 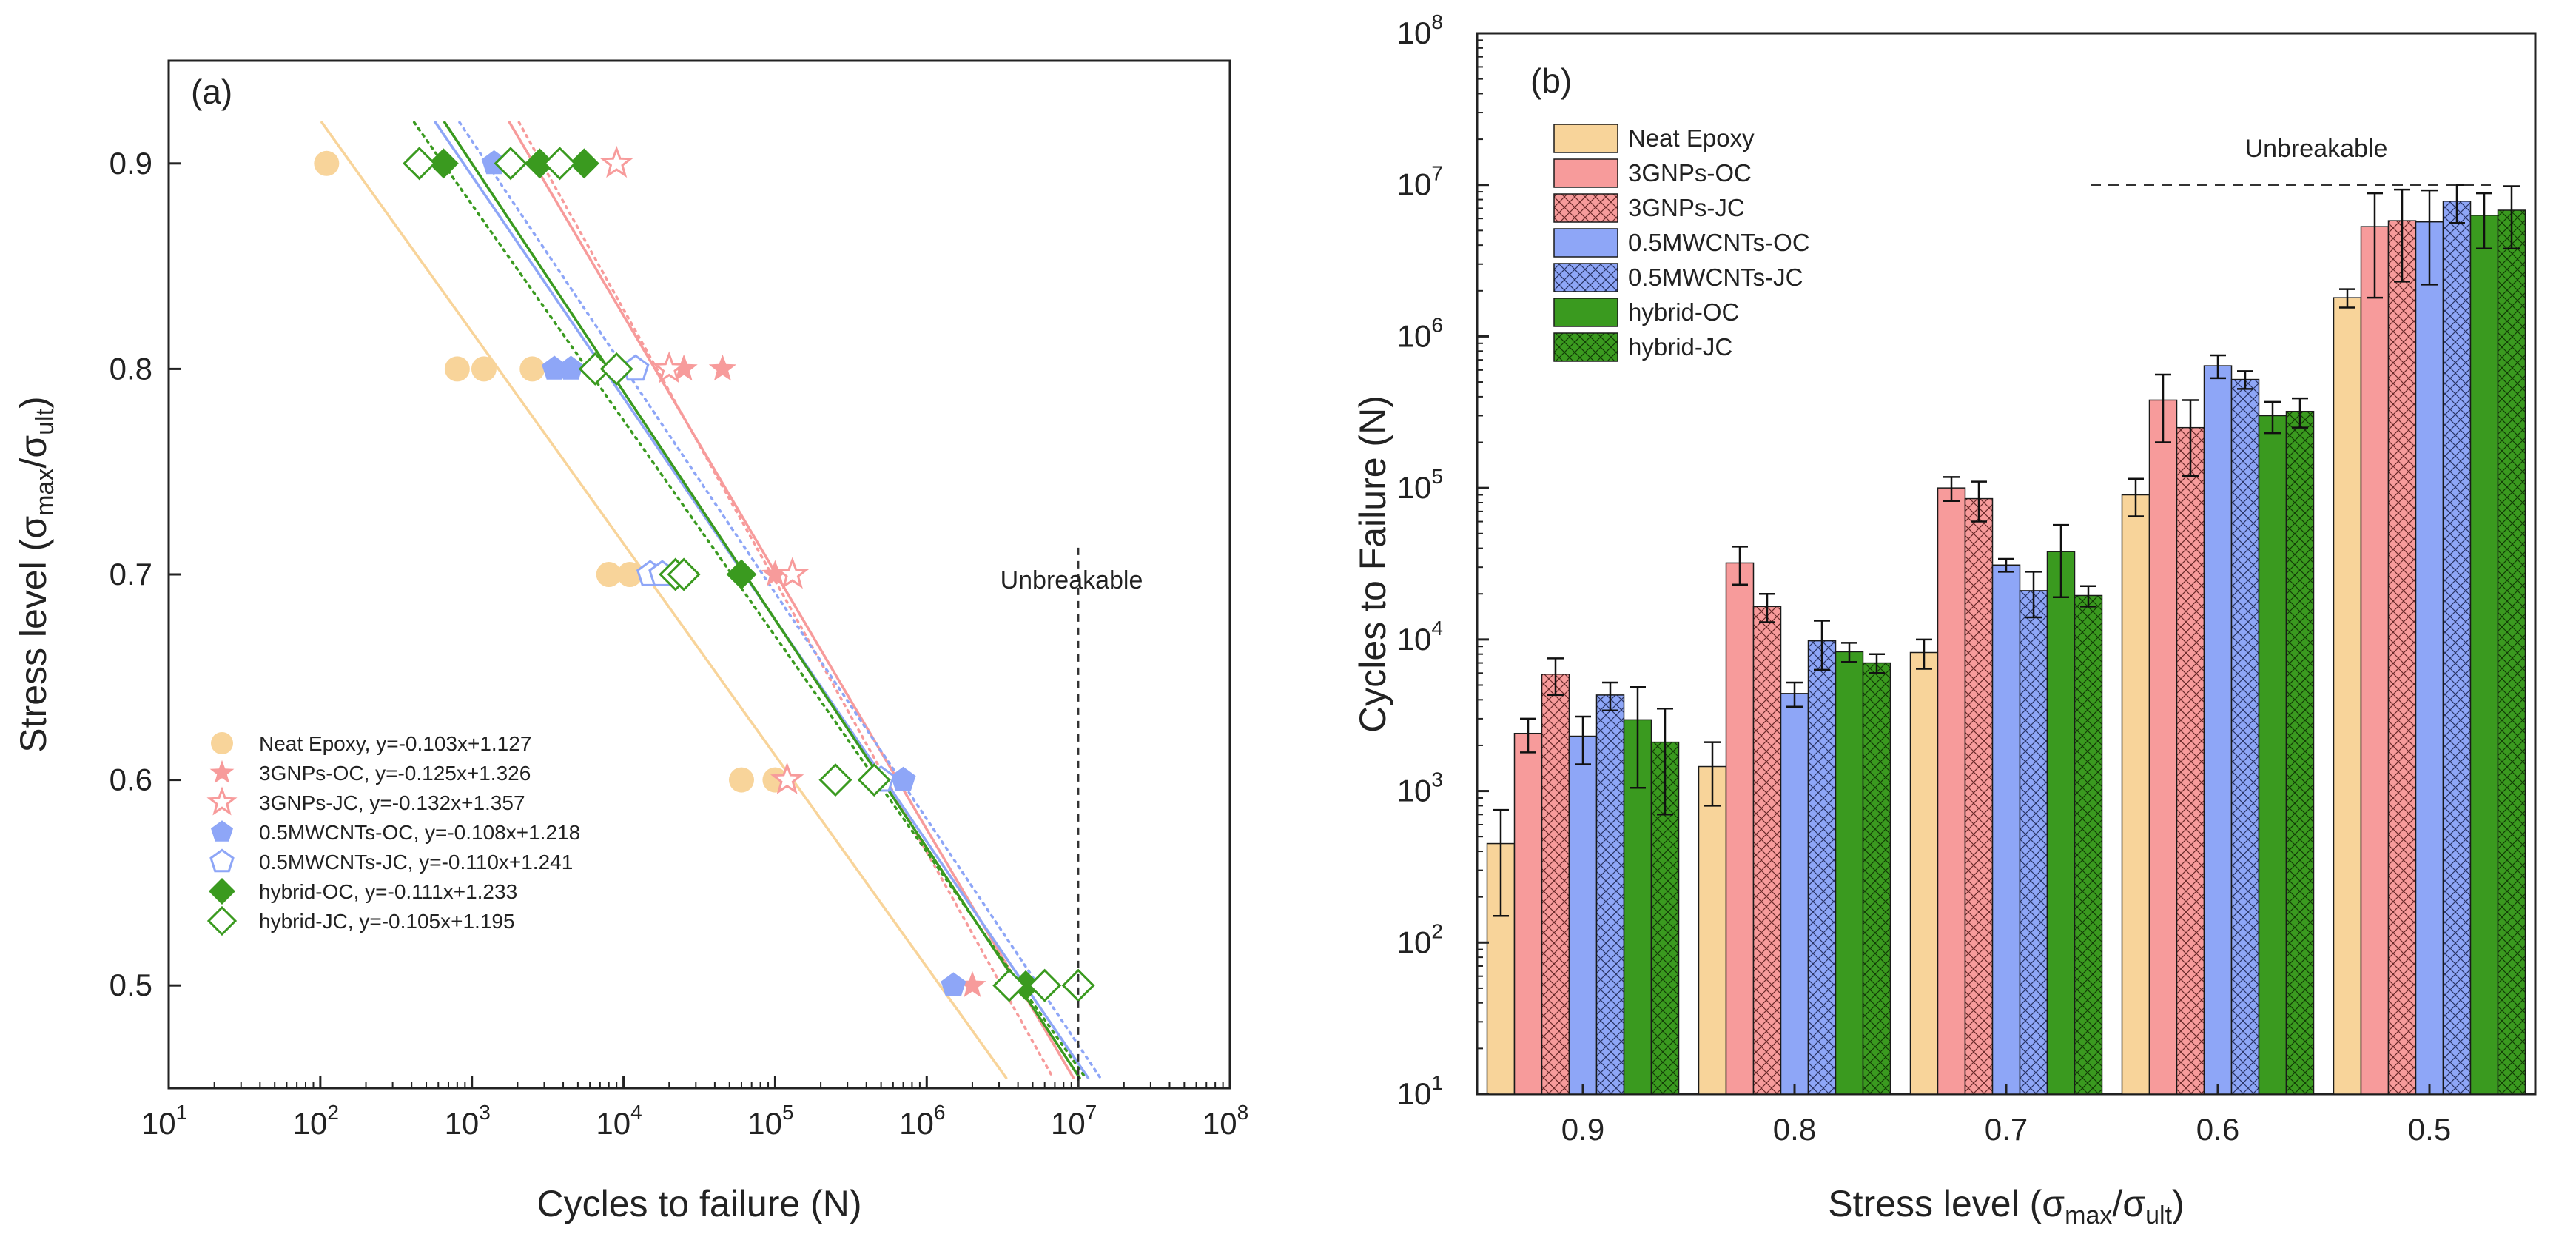 I want to click on legend-label: 0.5MWCNTs-JC, y=-0.110x+1.241, so click(x=416, y=862).